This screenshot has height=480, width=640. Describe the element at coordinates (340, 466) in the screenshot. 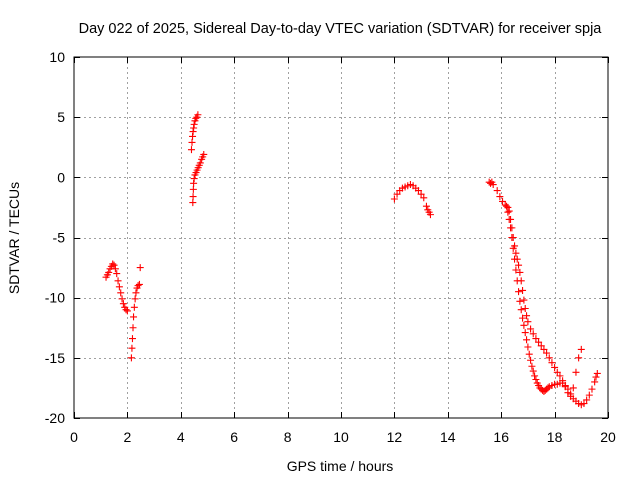

I see `x-axis-label: GPS time / hours` at that location.